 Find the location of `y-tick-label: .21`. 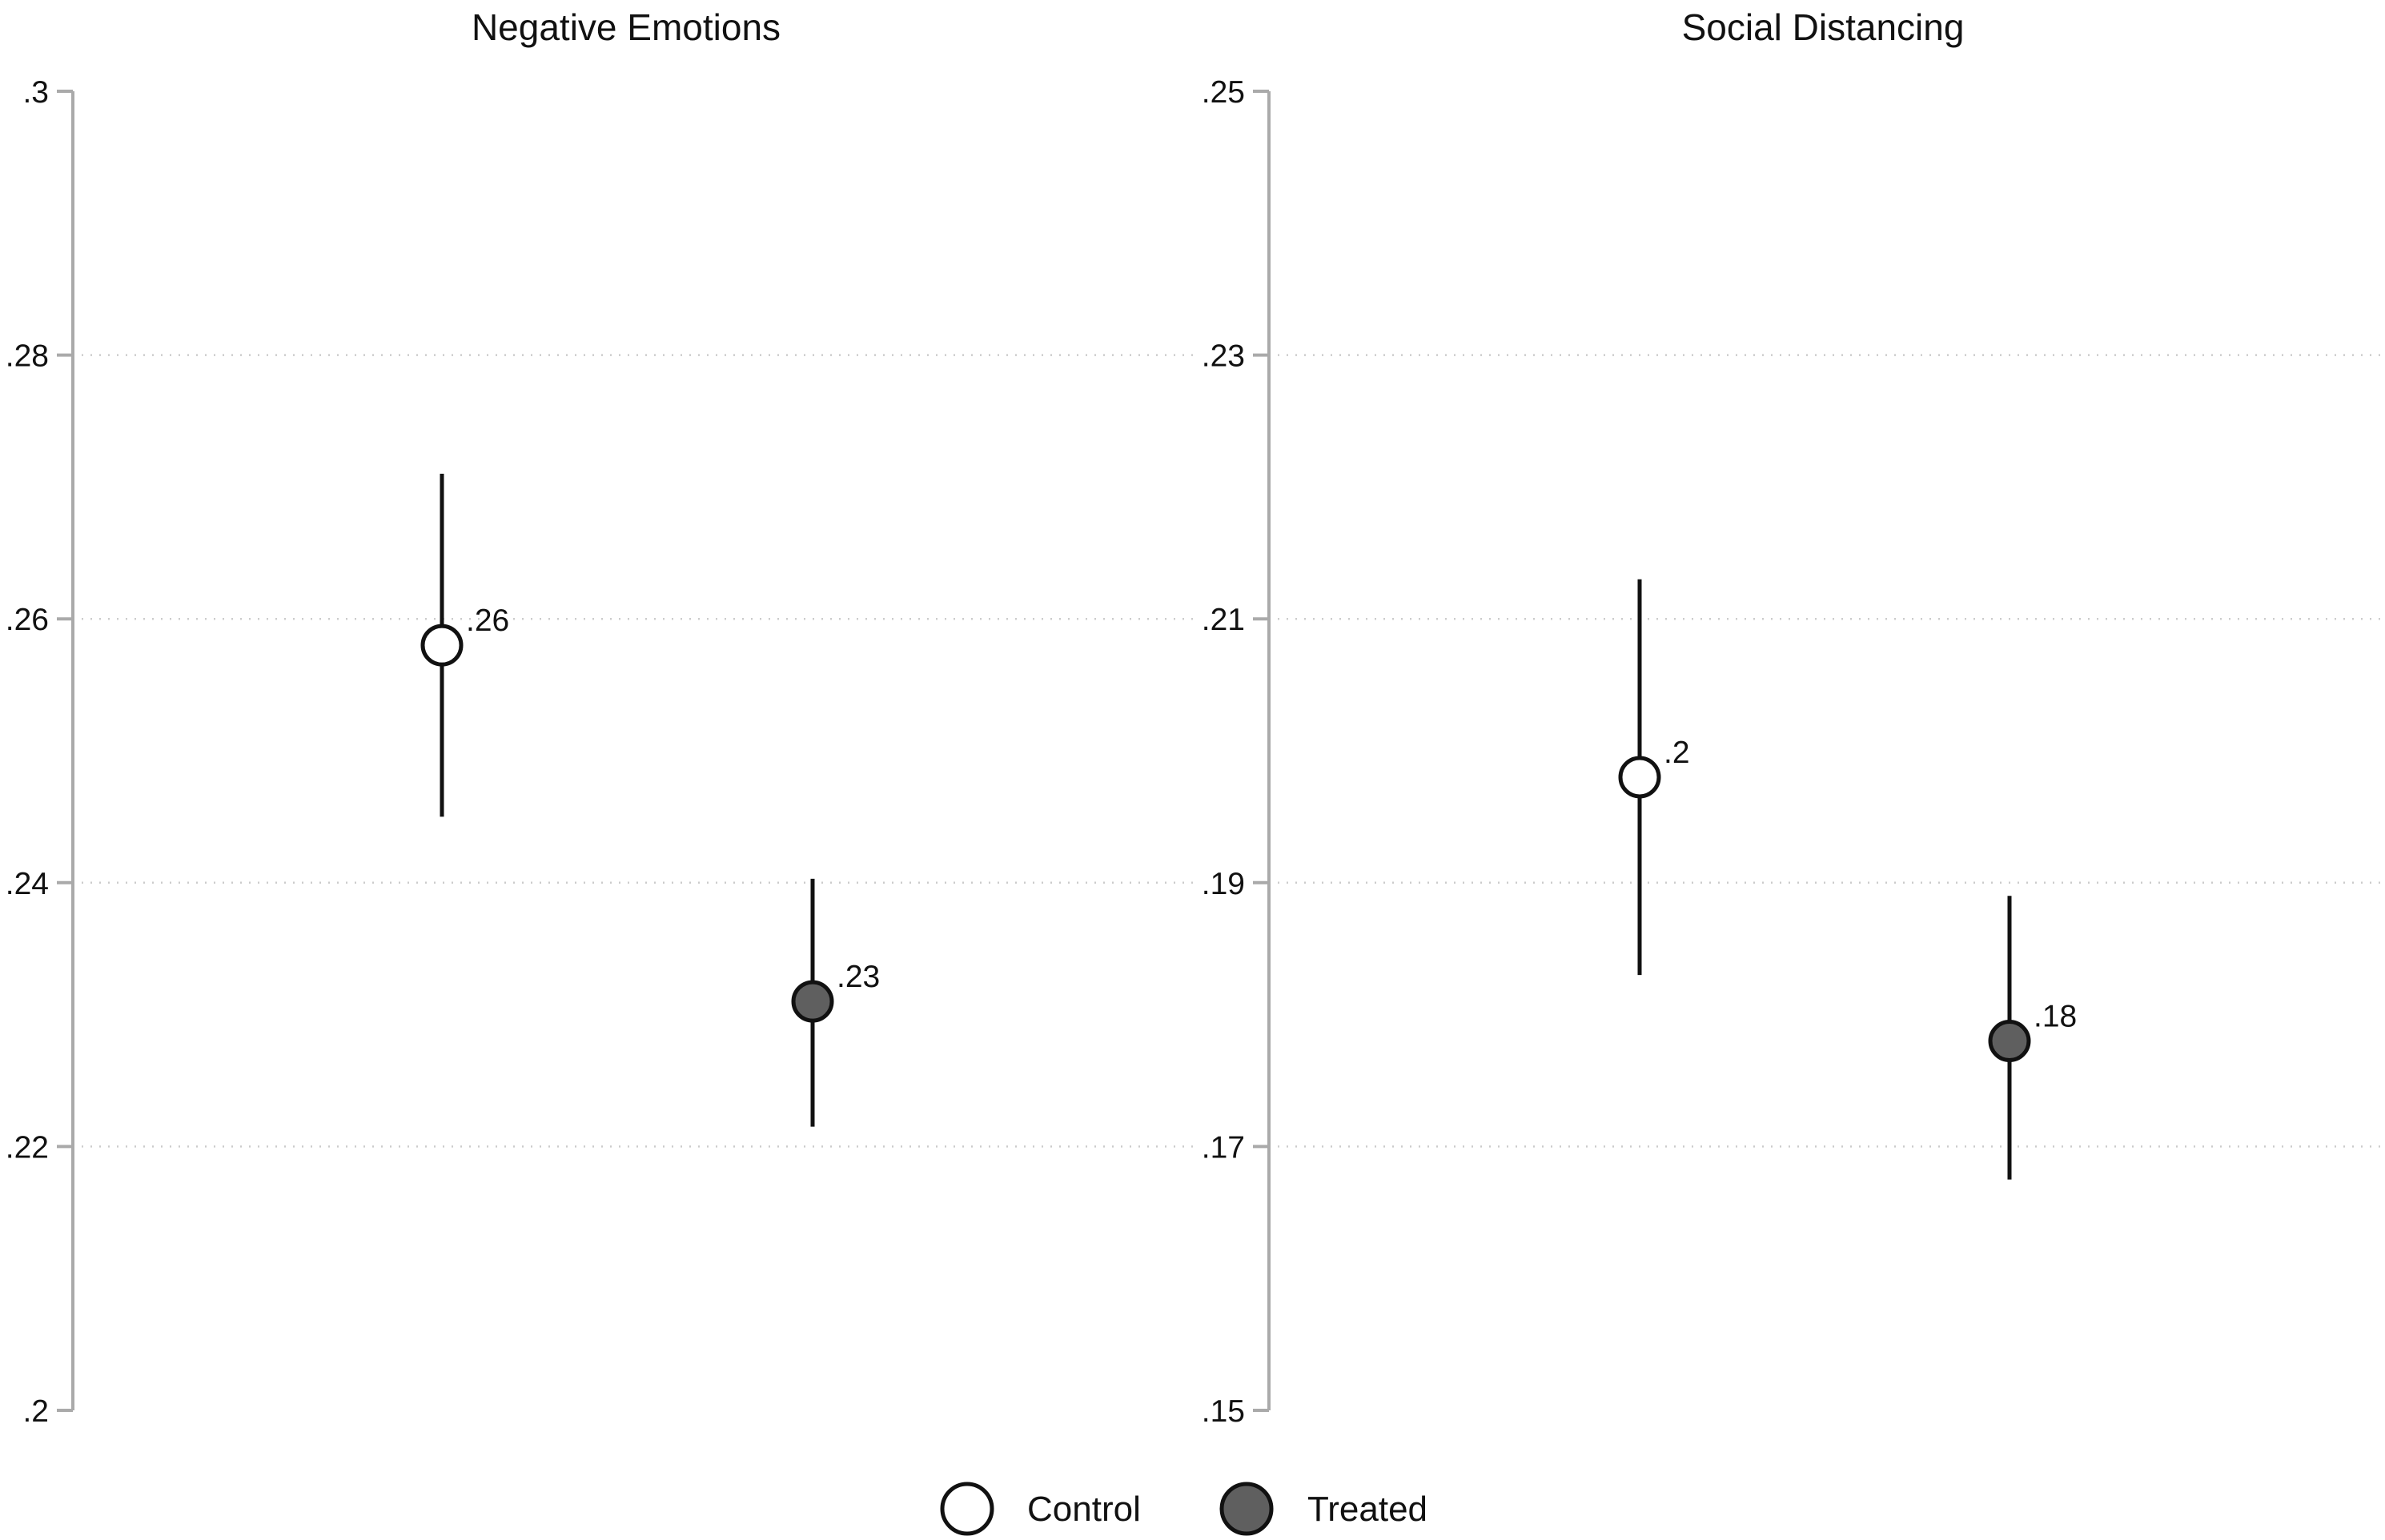

y-tick-label: .21 is located at coordinates (1223, 620).